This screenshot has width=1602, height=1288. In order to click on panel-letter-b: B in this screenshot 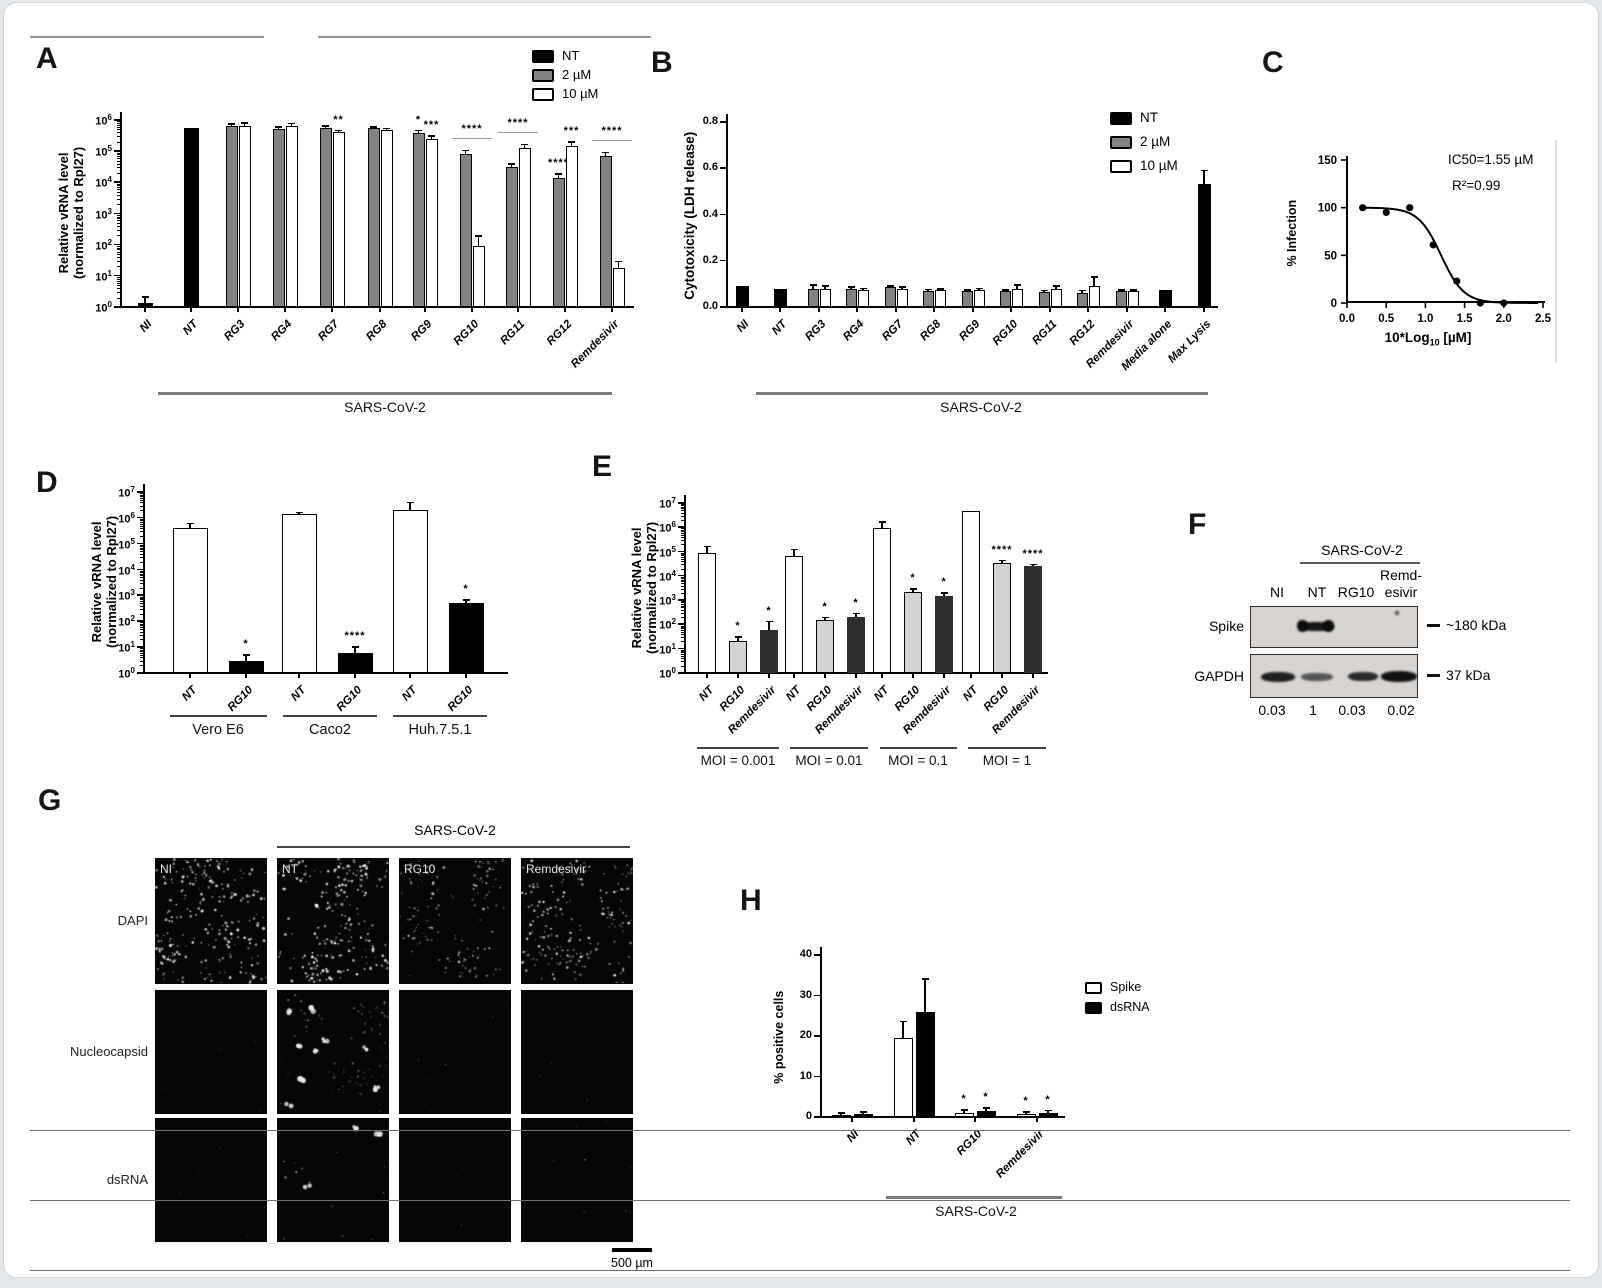, I will do `click(662, 62)`.